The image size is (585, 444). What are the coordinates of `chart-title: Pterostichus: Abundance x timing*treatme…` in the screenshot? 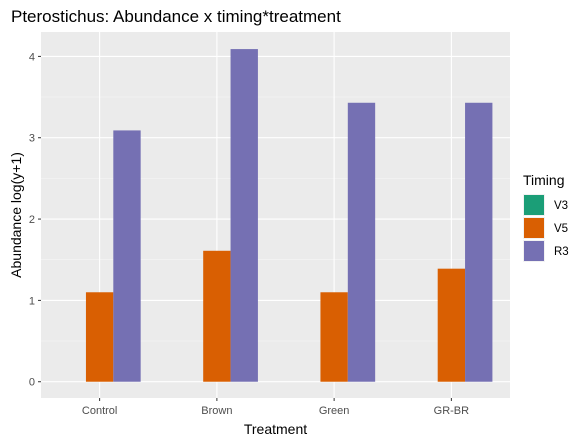 It's located at (176, 16).